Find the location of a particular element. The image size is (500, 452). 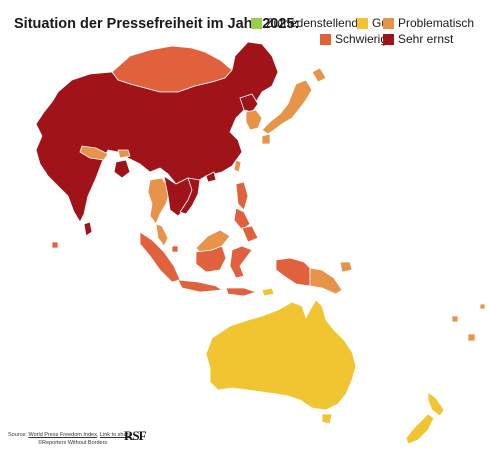

source-link: World Press Freedom Index is located at coordinates (62, 435).